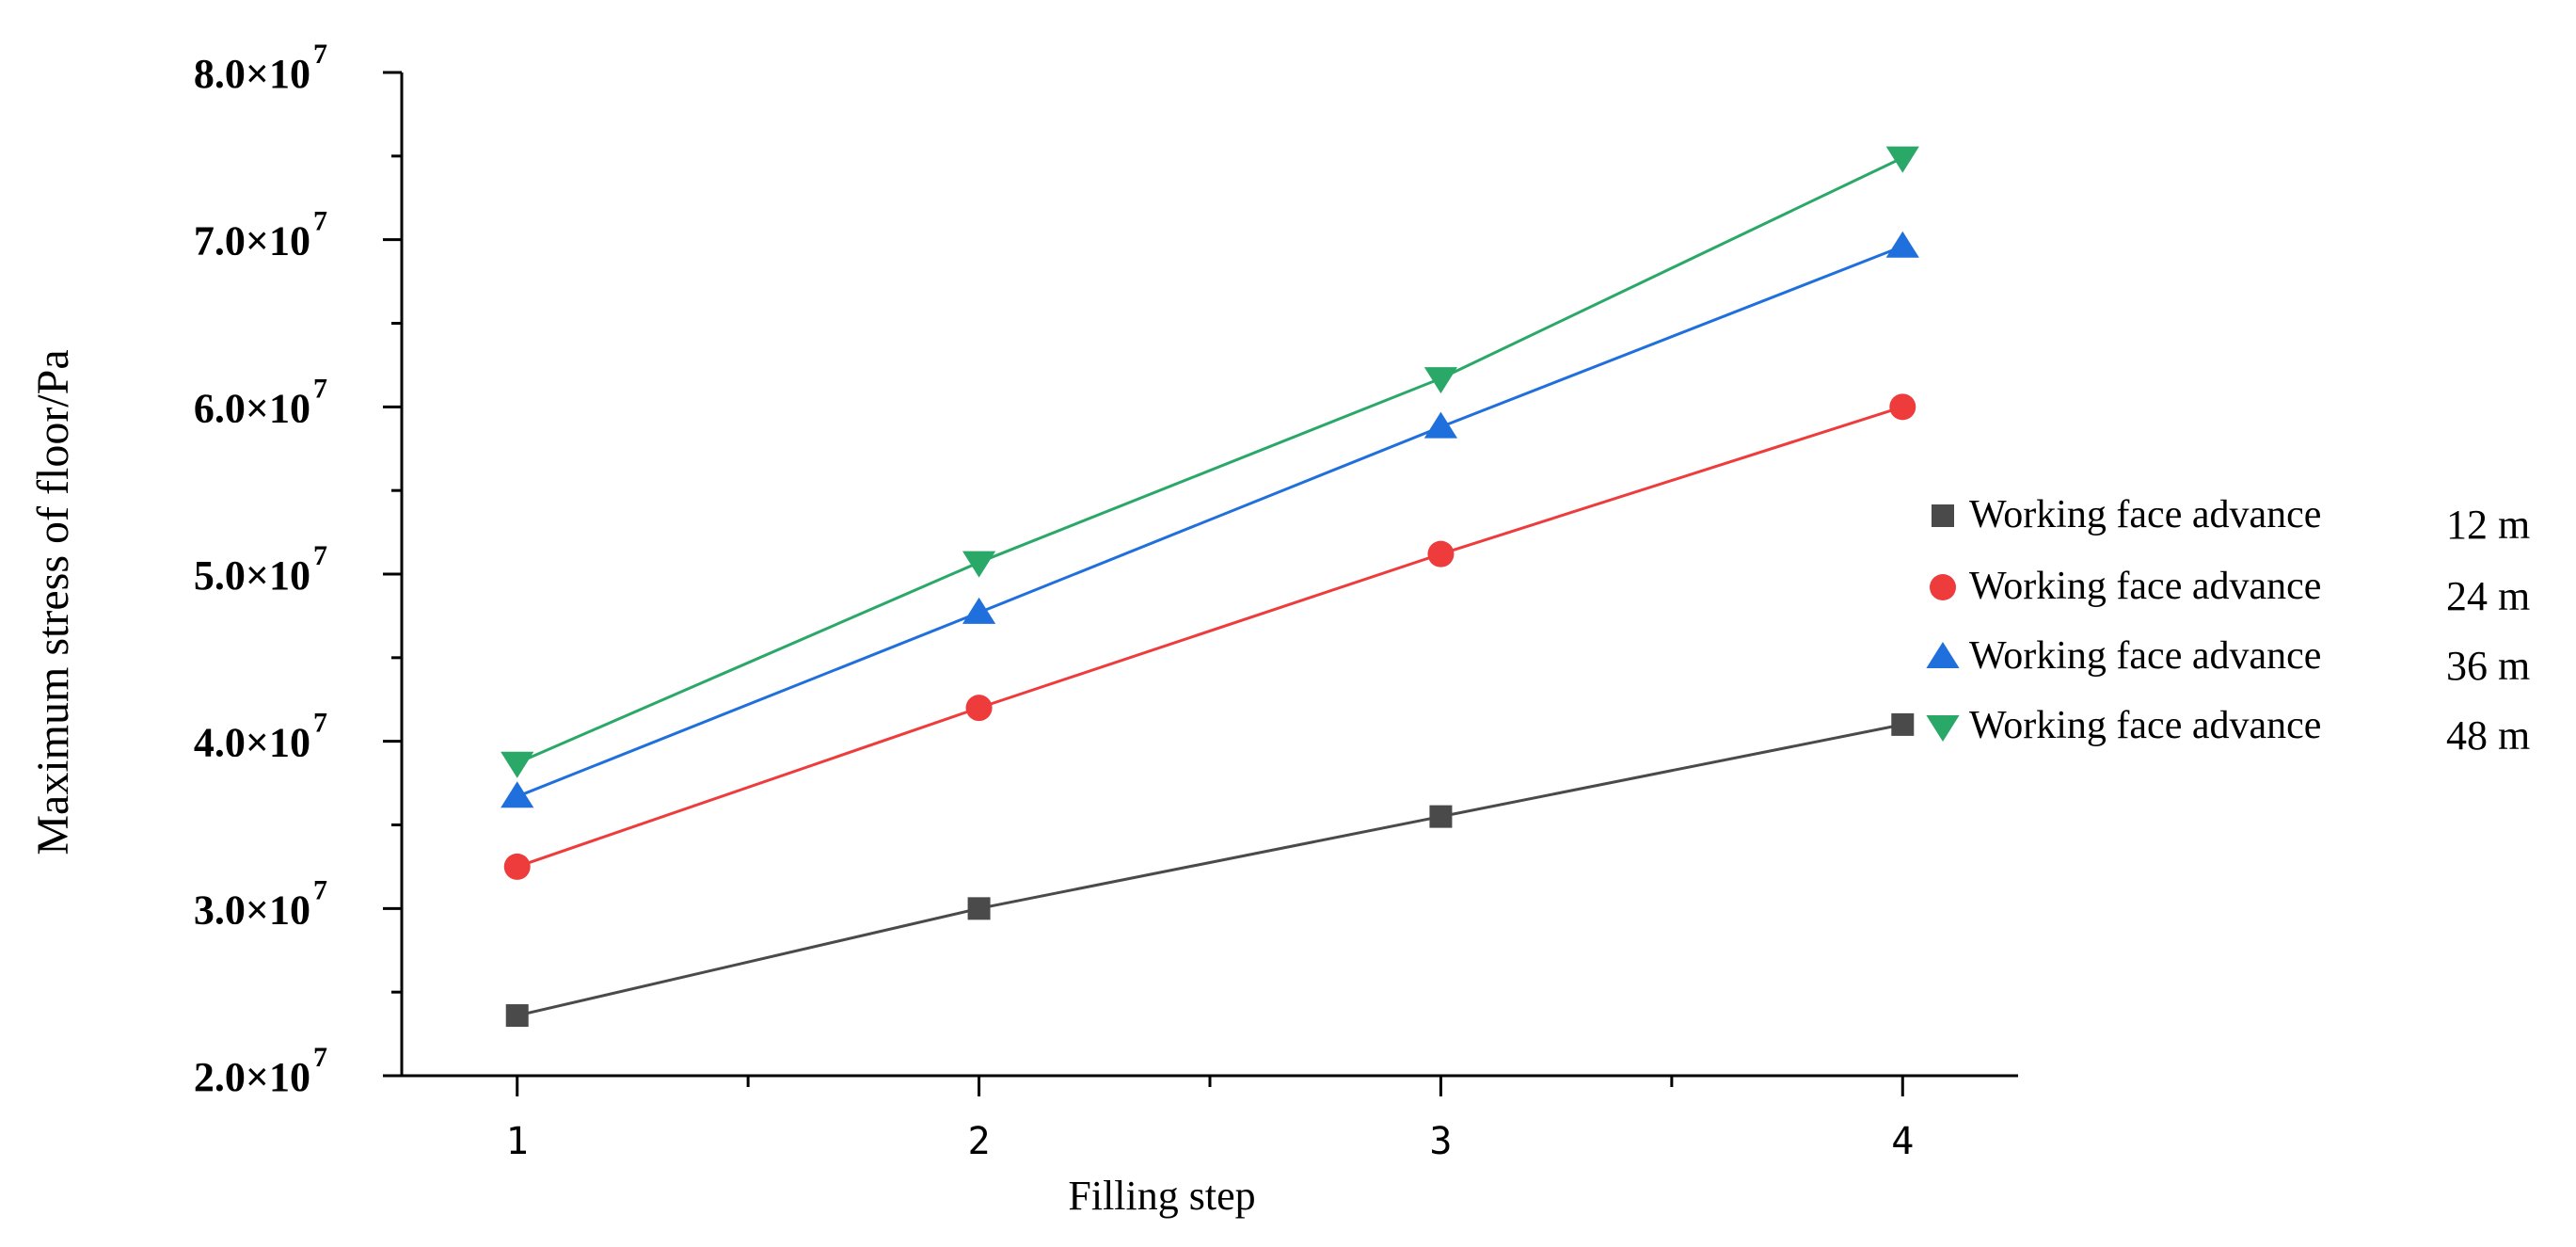 This screenshot has height=1247, width=2576. What do you see at coordinates (53, 602) in the screenshot?
I see `y-axis-title: Maximum stress of floor/Pa` at bounding box center [53, 602].